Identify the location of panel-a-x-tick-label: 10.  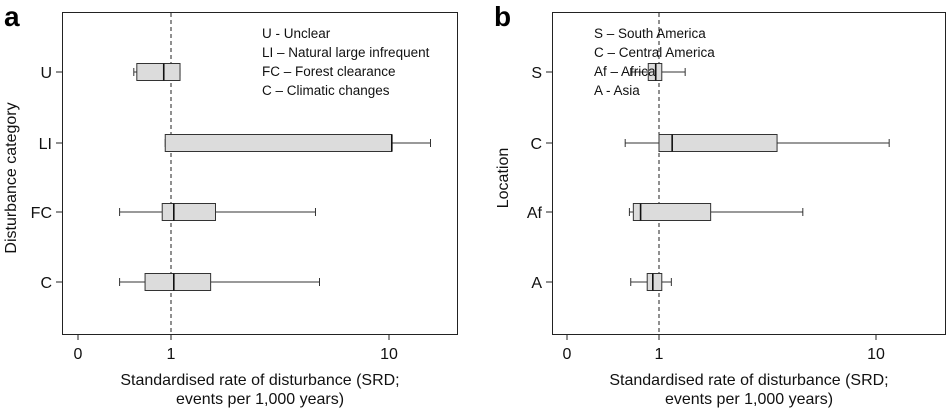
(389, 354).